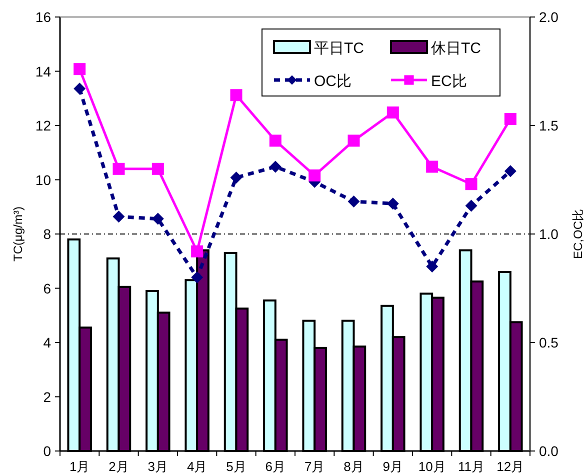  I want to click on y-tick-label: 12, so click(43, 126).